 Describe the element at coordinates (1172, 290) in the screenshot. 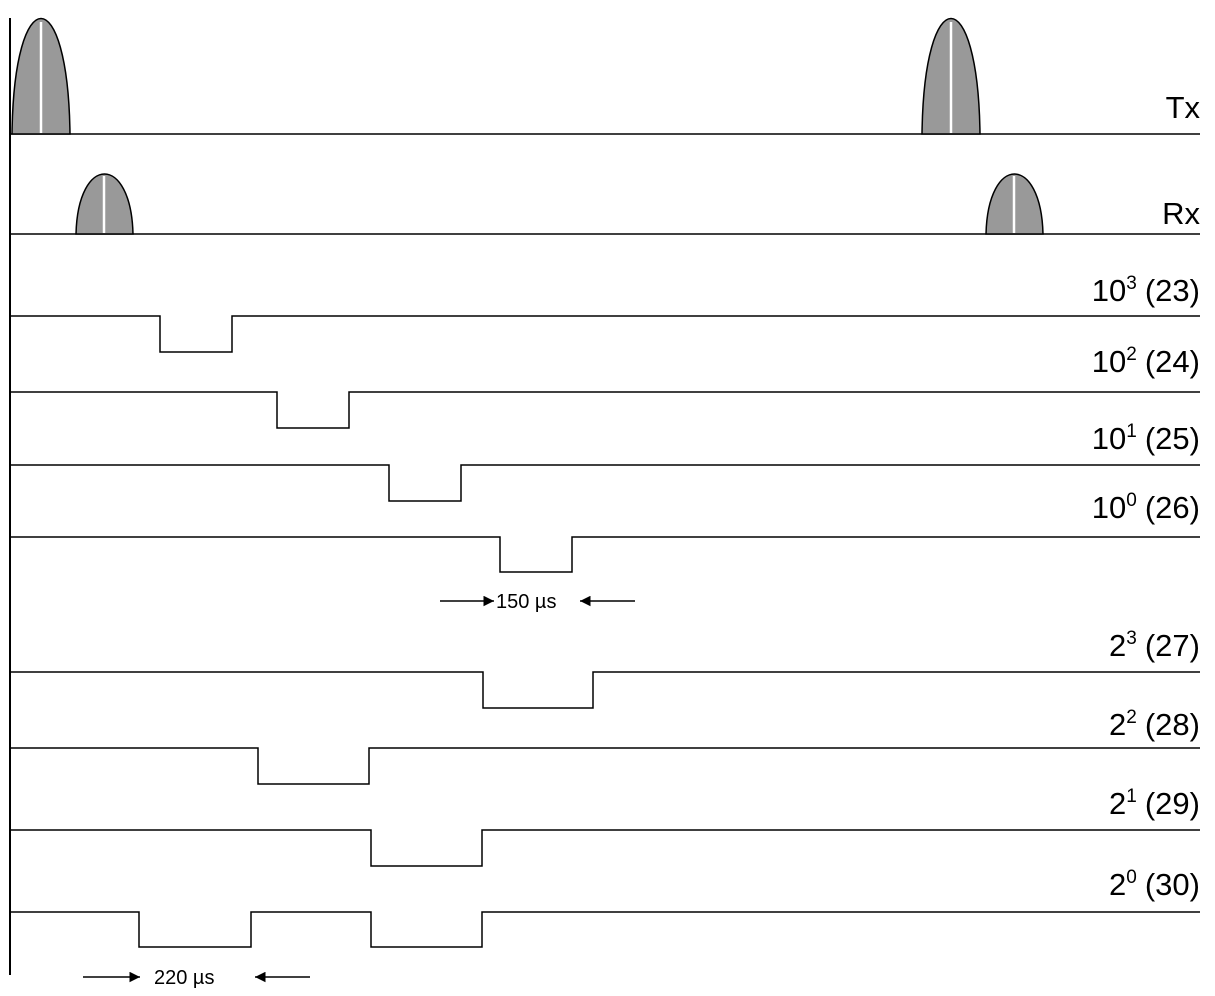

I see `label-rest: (23)` at that location.